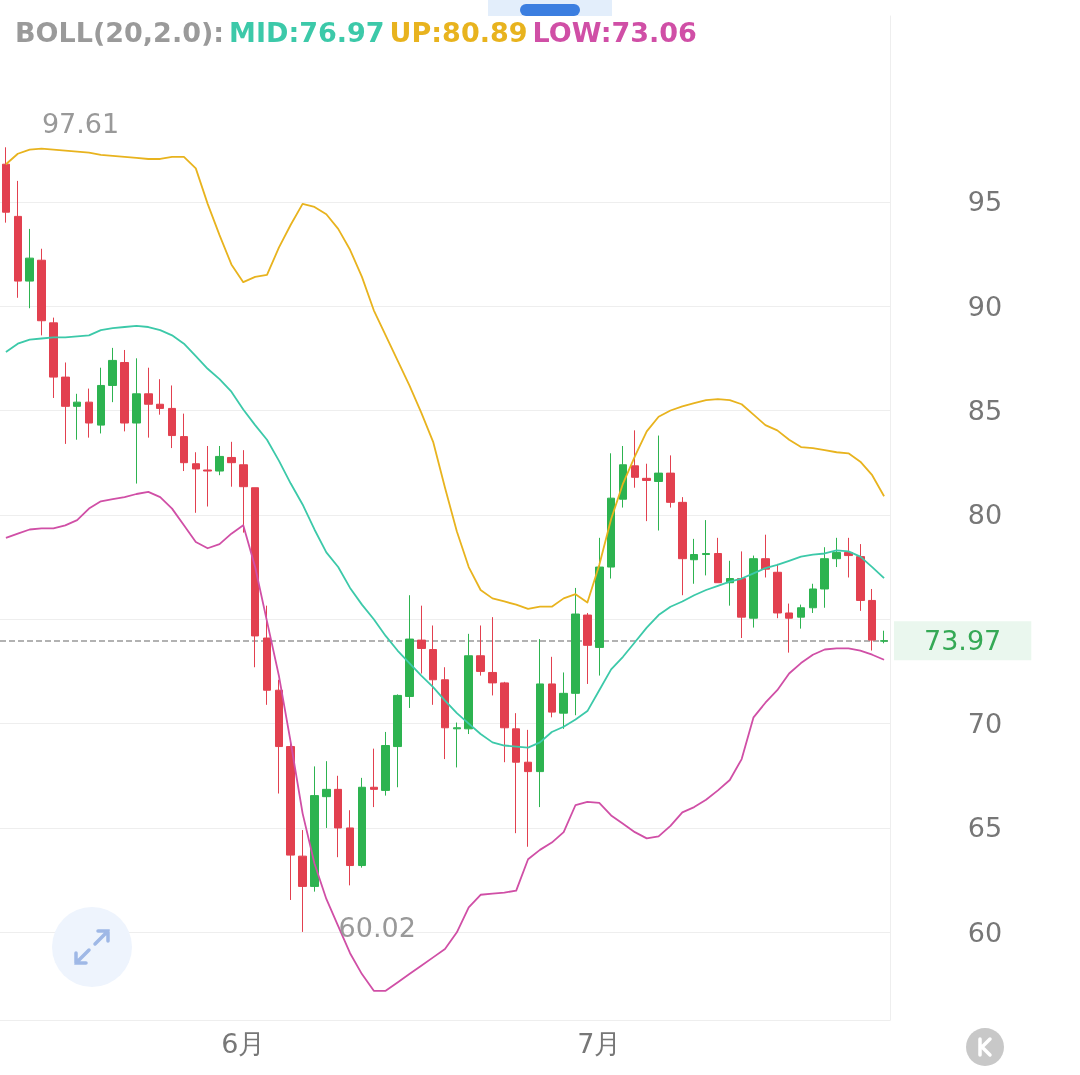 This screenshot has height=1075, width=1080. What do you see at coordinates (458, 32) in the screenshot?
I see `text: UP:80.89` at bounding box center [458, 32].